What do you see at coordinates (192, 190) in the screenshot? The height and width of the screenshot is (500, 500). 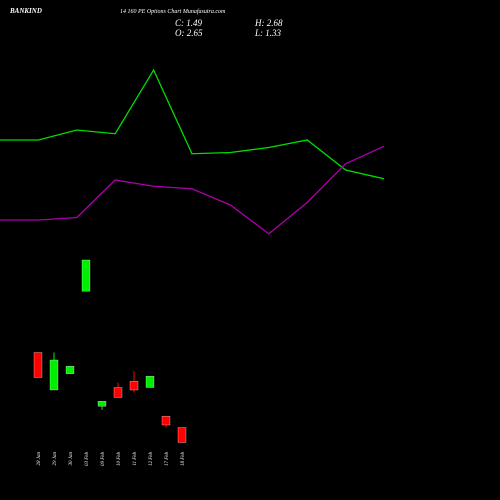 I see `indicator-line` at bounding box center [192, 190].